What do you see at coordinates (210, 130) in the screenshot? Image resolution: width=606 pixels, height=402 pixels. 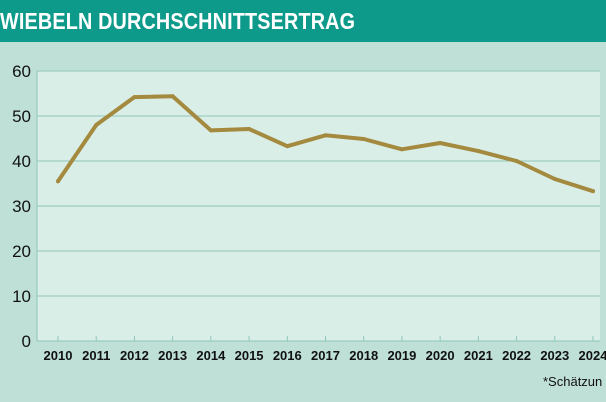 I see `data-point-2014` at bounding box center [210, 130].